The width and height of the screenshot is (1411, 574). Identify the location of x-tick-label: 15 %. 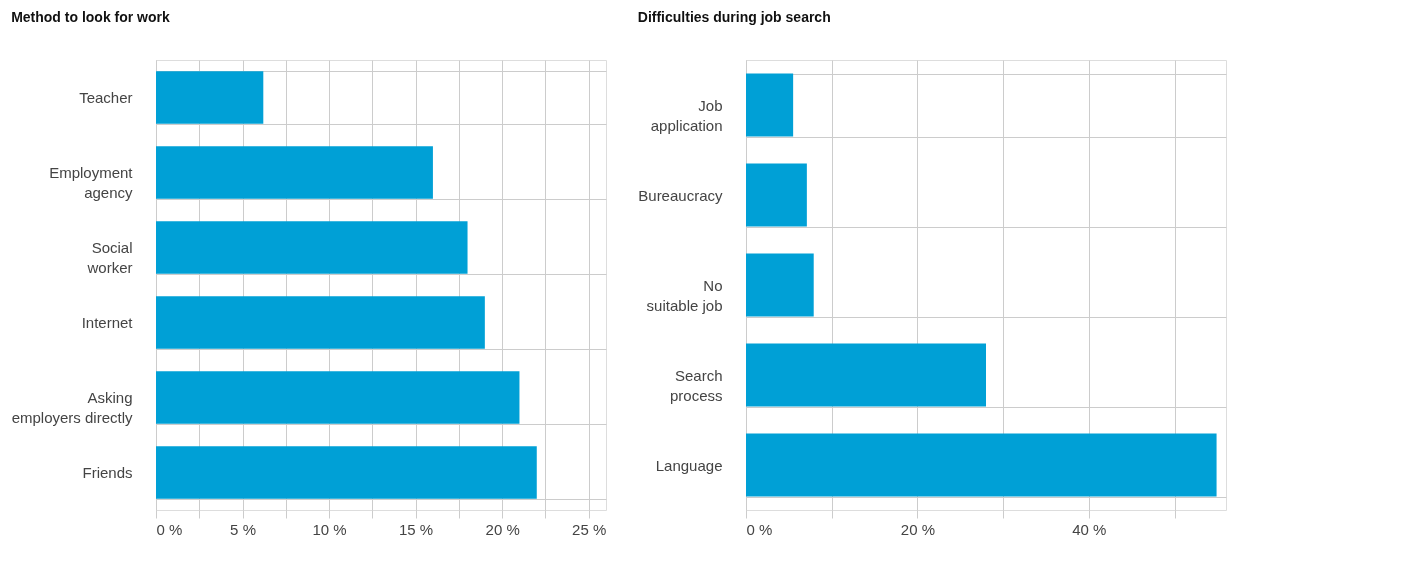
(416, 529).